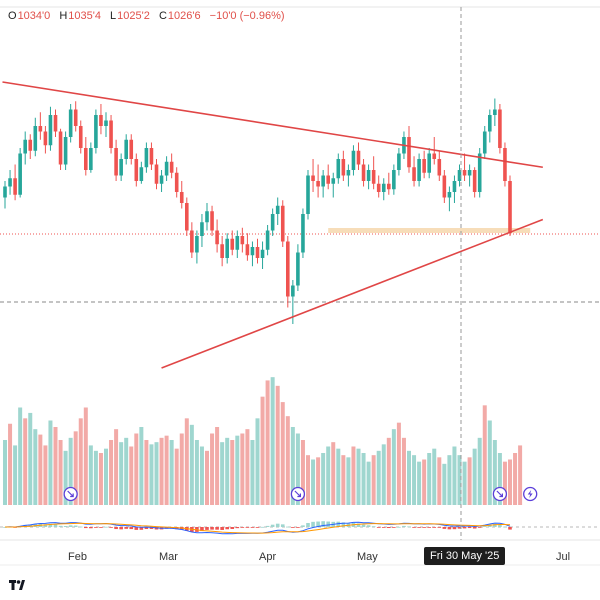  Describe the element at coordinates (63, 16) in the screenshot. I see `high-label: H` at that location.